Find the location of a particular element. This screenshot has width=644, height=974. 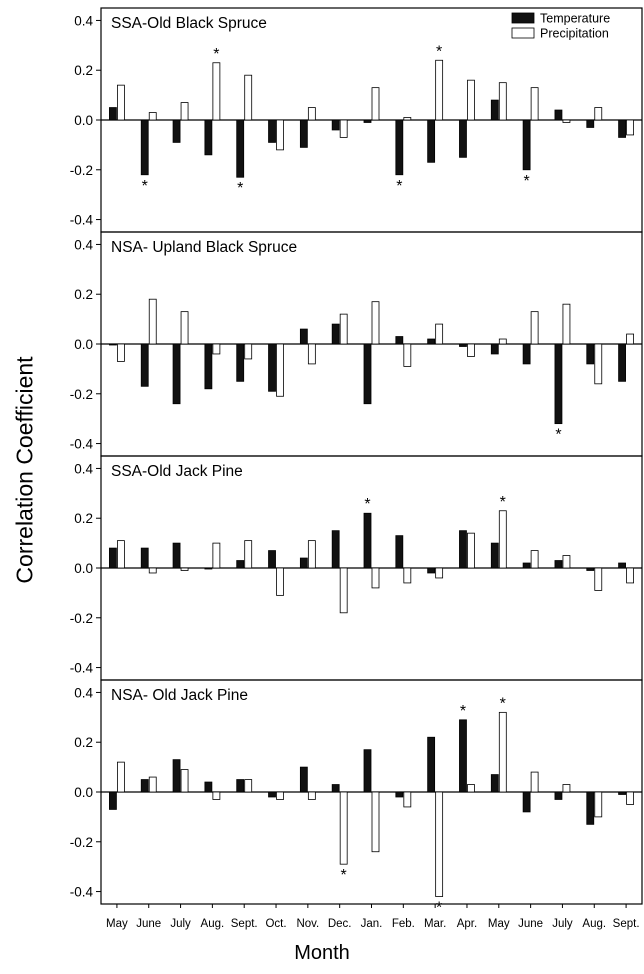

legend-temperature-swatch is located at coordinates (523, 18).